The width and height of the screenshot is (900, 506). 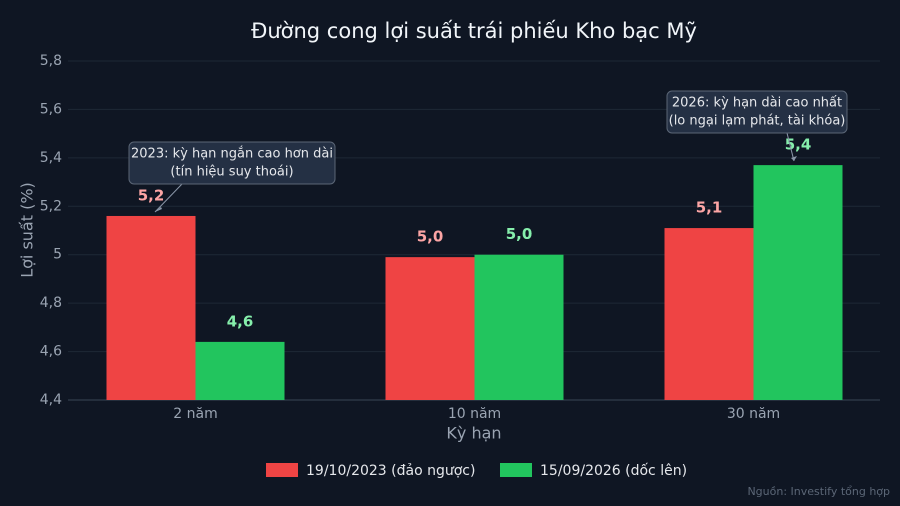 What do you see at coordinates (818, 491) in the screenshot?
I see `source: Nguồn: Investify tổng hợp` at bounding box center [818, 491].